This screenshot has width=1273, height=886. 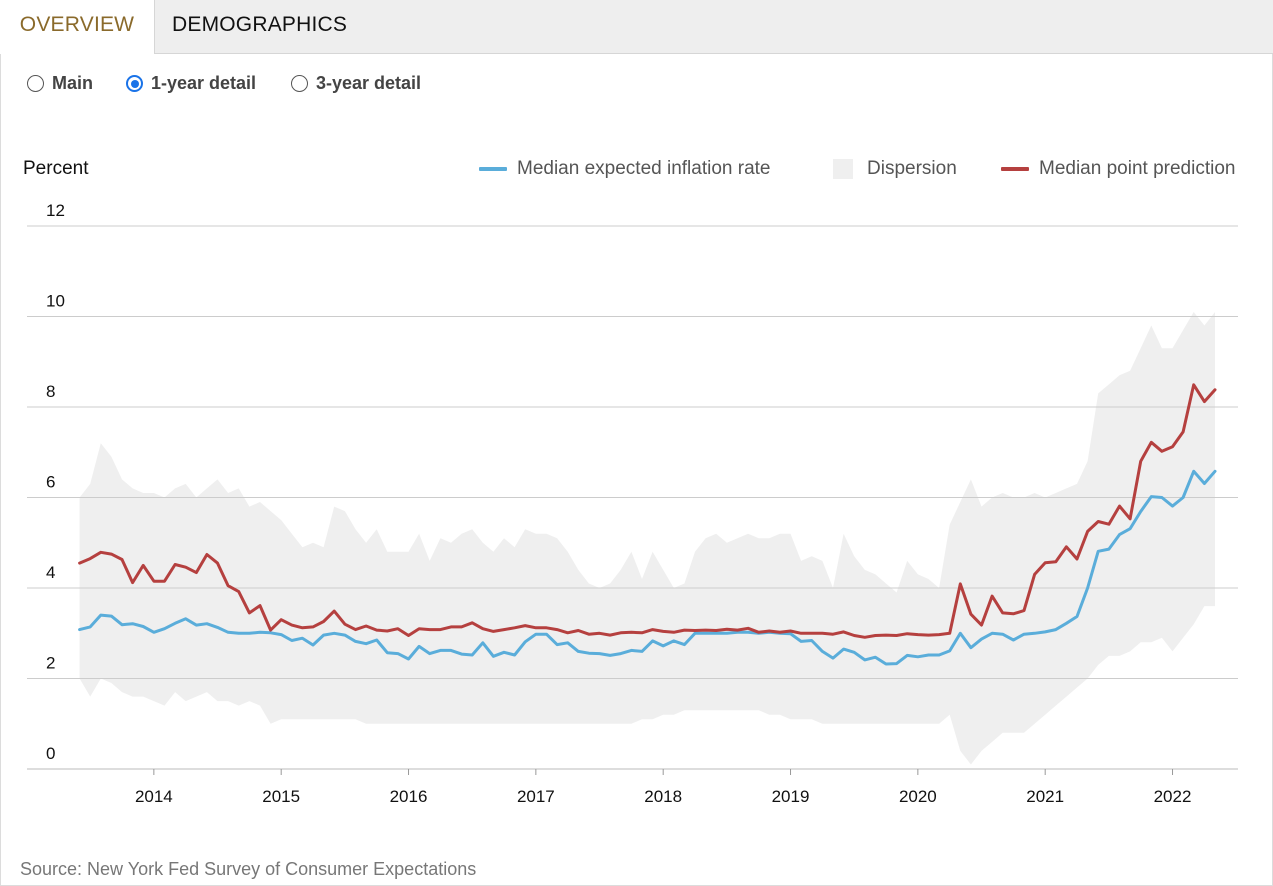 What do you see at coordinates (1137, 168) in the screenshot?
I see `legend-label: Median point prediction` at bounding box center [1137, 168].